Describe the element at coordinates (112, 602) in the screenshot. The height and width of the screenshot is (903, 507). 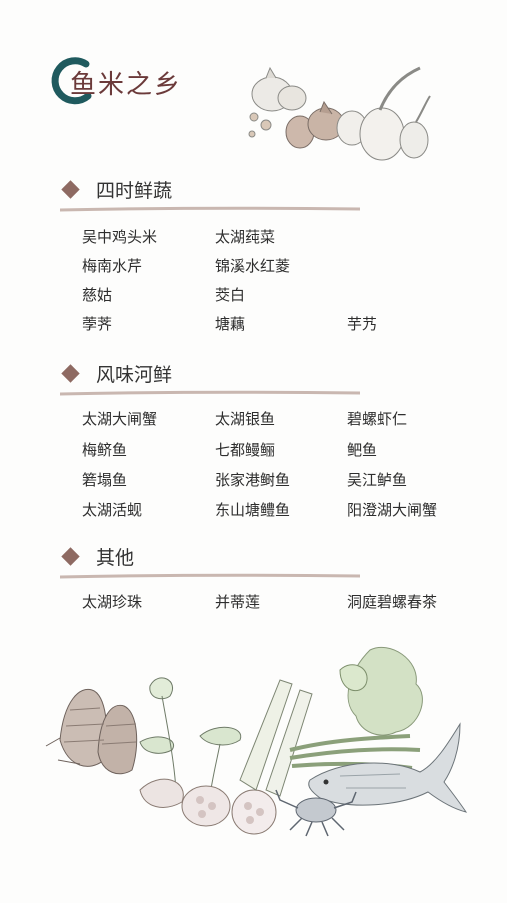
I see `list-item: 太湖珍珠` at that location.